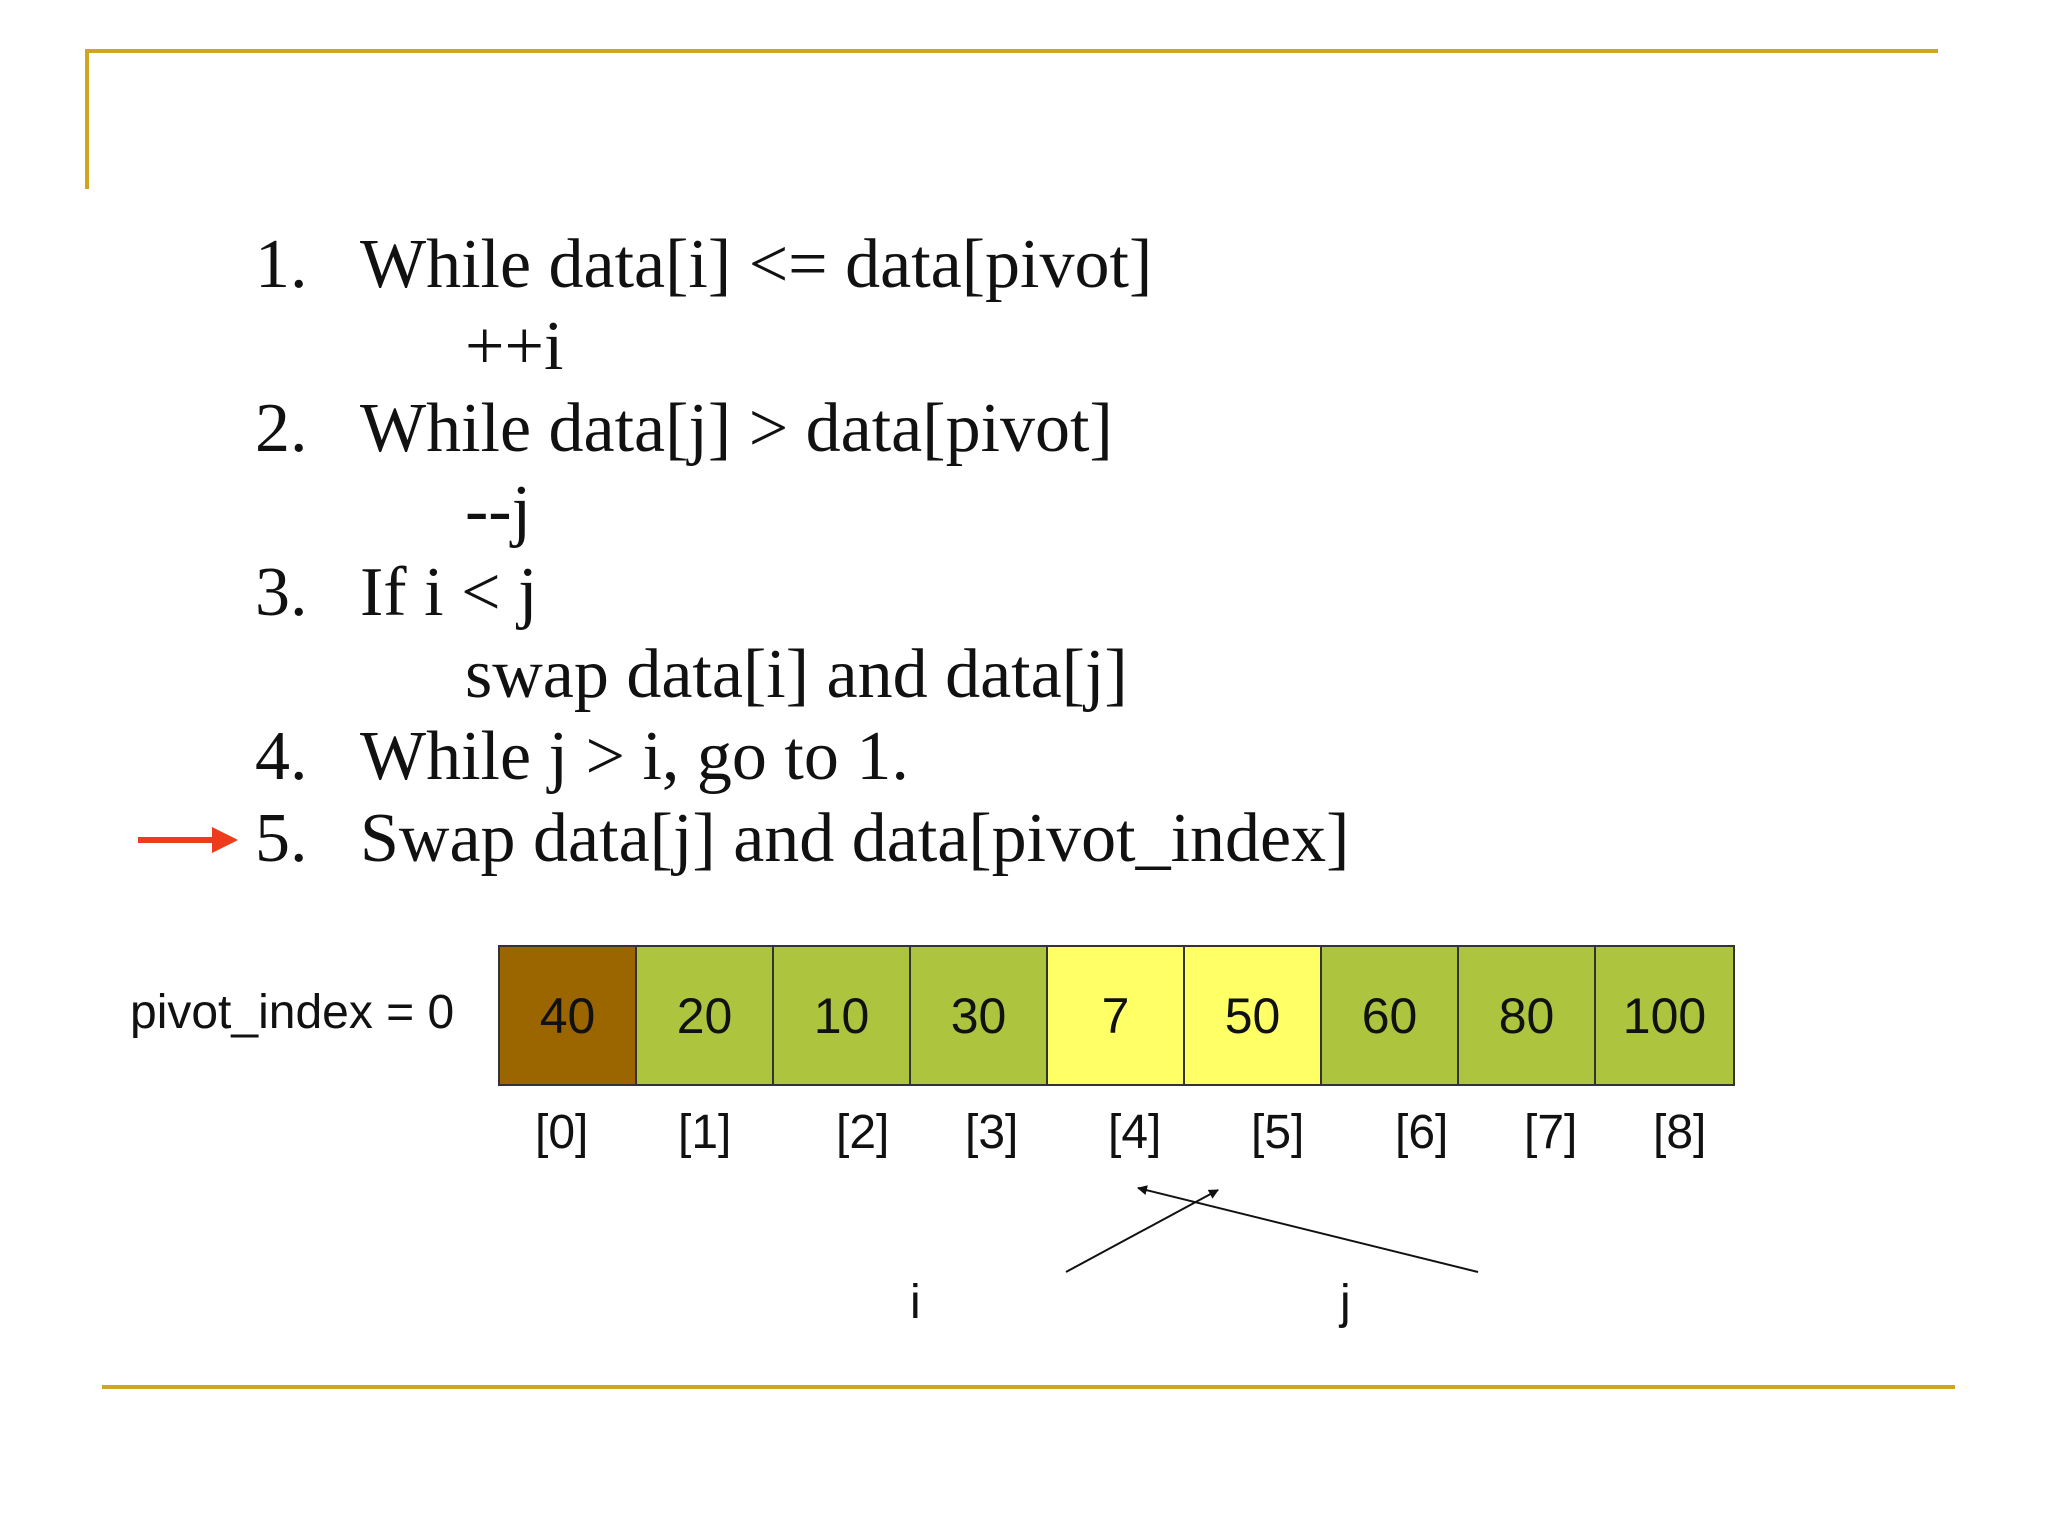 The width and height of the screenshot is (2048, 1536). Describe the element at coordinates (292, 1012) in the screenshot. I see `pivot-index-label: pivot_index = 0` at that location.